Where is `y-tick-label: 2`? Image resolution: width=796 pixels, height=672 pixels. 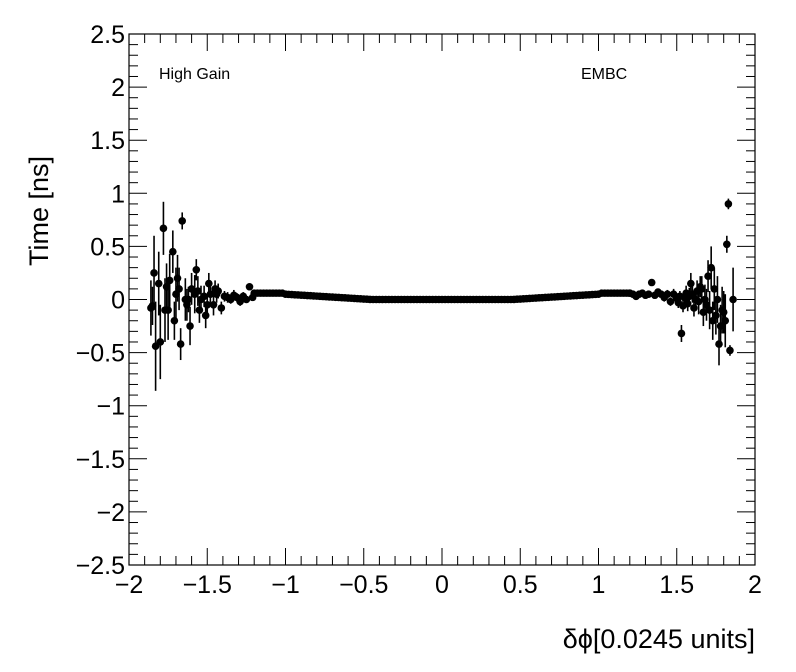 y-tick-label: 2 is located at coordinates (118, 88).